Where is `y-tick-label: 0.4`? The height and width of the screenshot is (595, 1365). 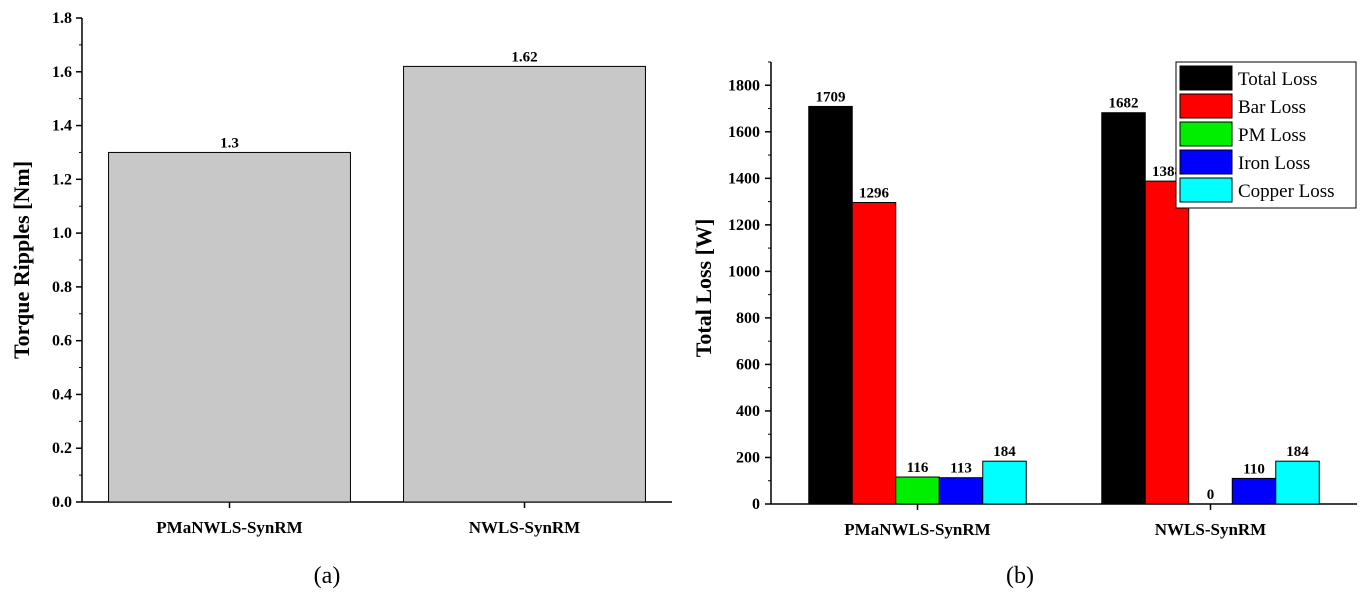
y-tick-label: 0.4 is located at coordinates (62, 394).